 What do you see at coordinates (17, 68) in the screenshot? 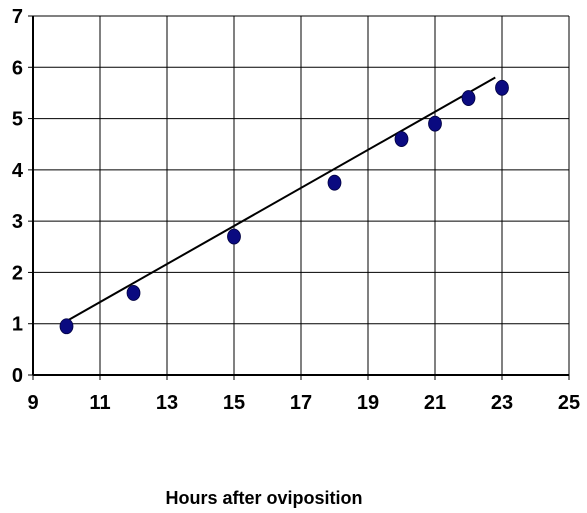
I see `y-tick-label-6: 6` at bounding box center [17, 68].